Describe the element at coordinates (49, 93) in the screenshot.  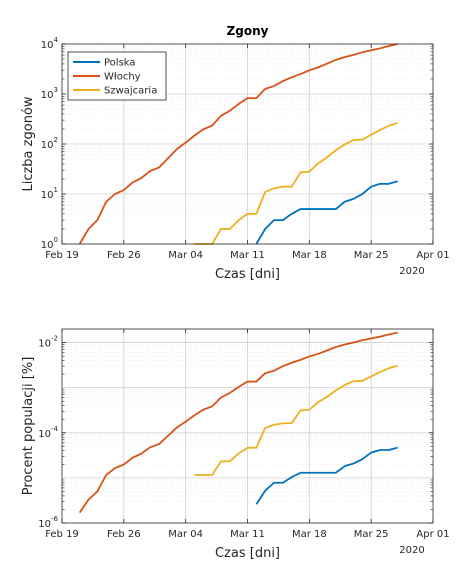
I see `y-tick-label: 10³` at that location.